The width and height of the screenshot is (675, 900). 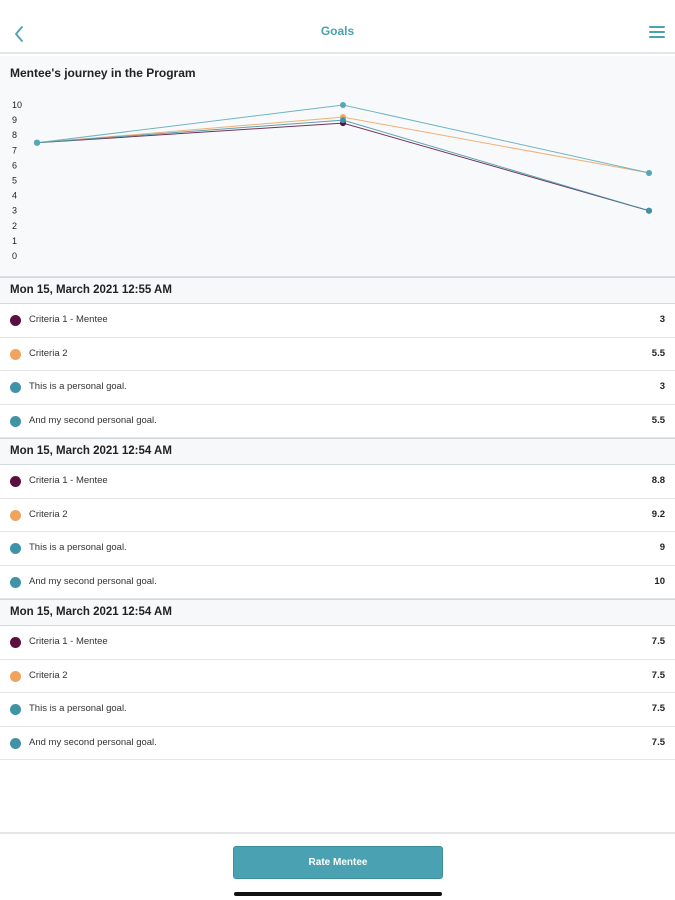 I want to click on group-date-header: Mon 15, March 2021 12:55 AM, so click(x=337, y=290).